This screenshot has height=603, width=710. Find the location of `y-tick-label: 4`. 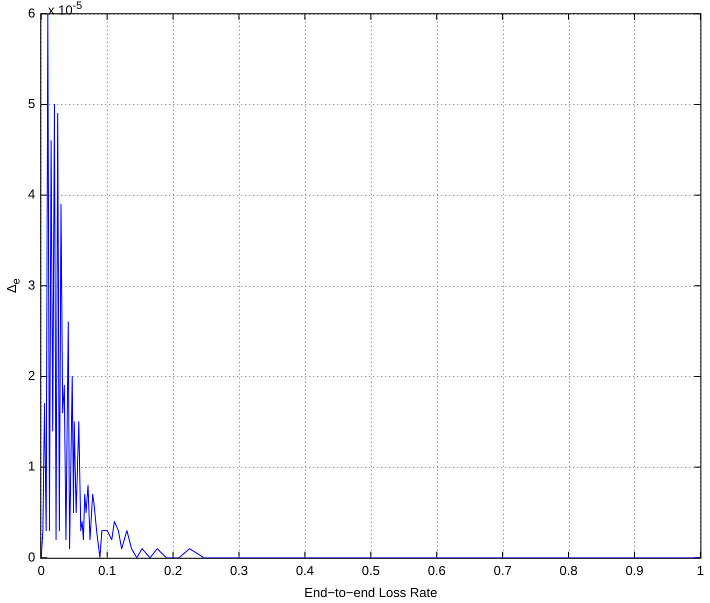

y-tick-label: 4 is located at coordinates (32, 194).